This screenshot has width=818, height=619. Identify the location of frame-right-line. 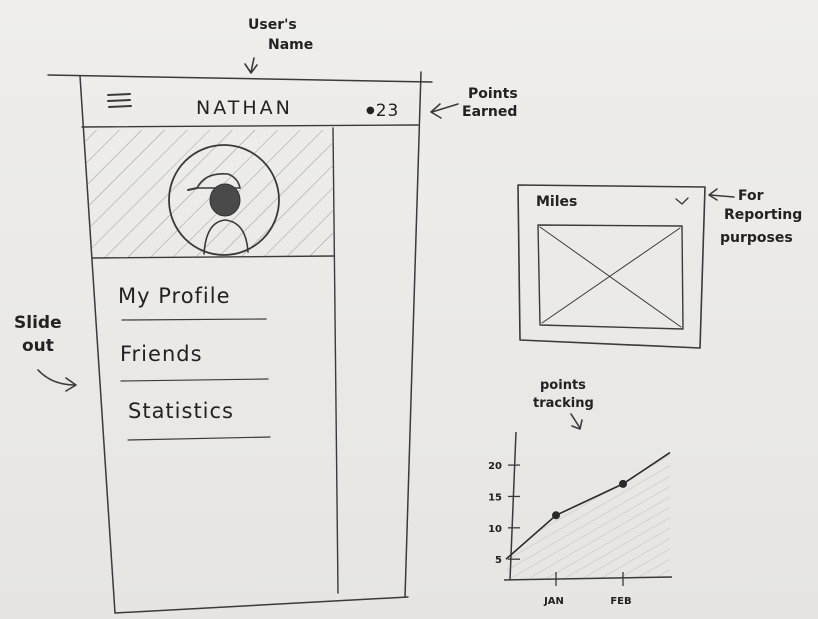
(413, 334).